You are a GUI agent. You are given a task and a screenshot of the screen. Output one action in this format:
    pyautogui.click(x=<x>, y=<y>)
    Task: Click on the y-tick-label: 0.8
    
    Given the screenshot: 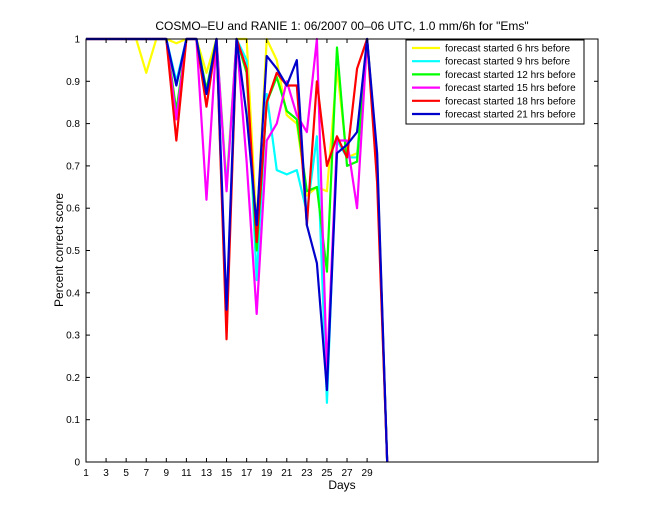 What is the action you would take?
    pyautogui.click(x=73, y=124)
    